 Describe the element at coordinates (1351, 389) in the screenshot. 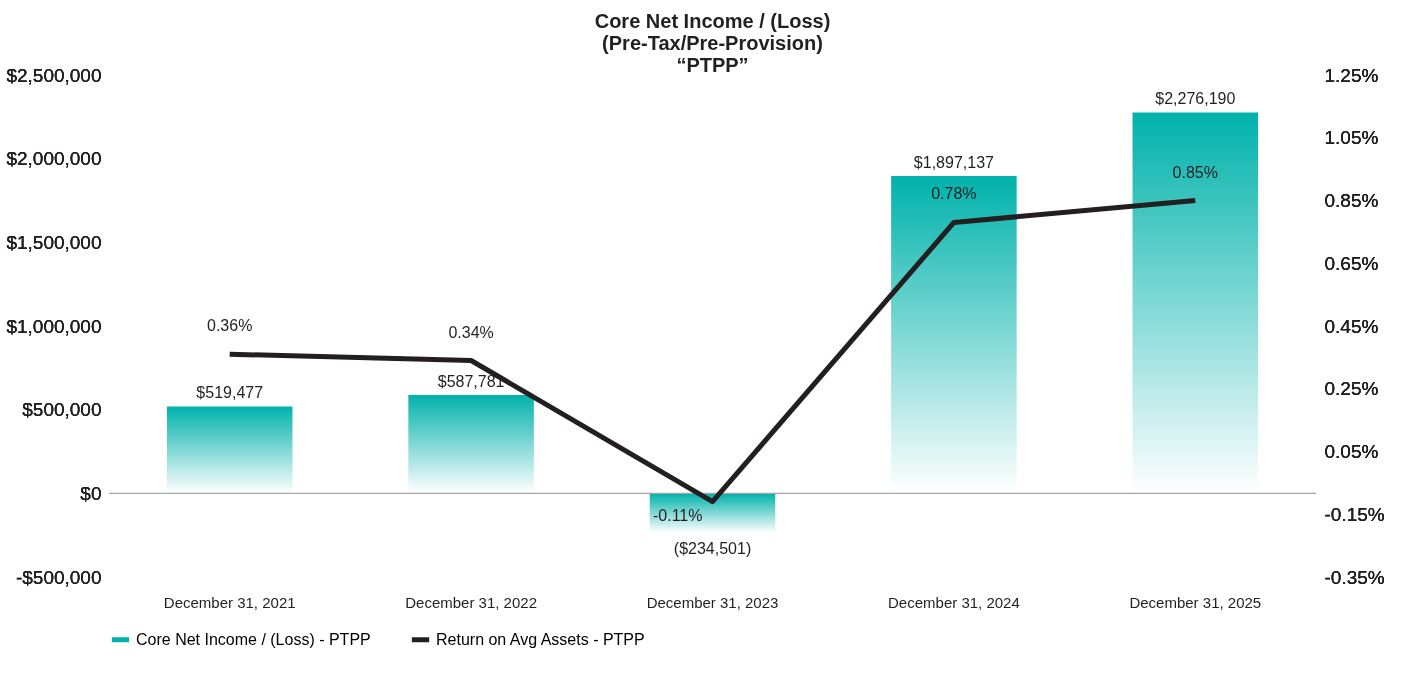

I see `y2-tick-label: 0.25%` at that location.